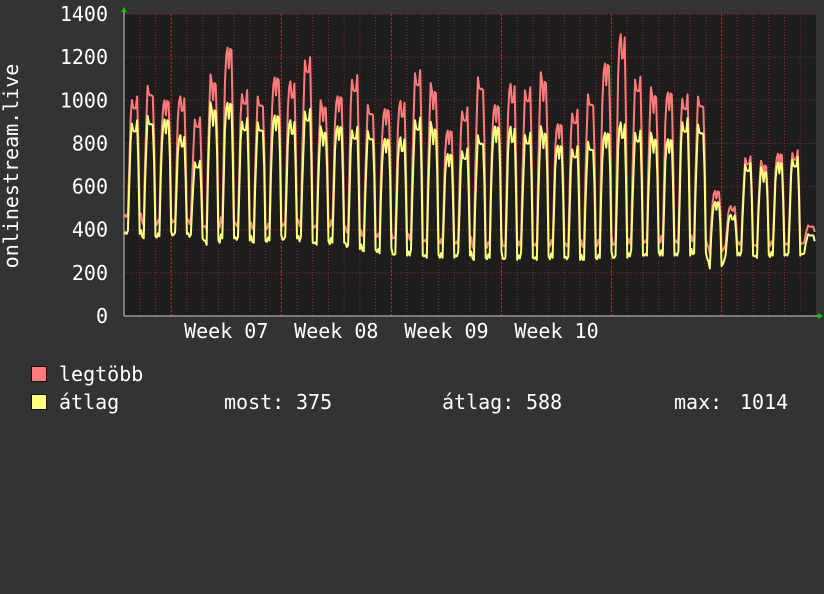 This screenshot has height=594, width=824. What do you see at coordinates (84, 165) in the screenshot?
I see `y-tick-labels: 0 200 400 600 800 1000 1200 1400` at bounding box center [84, 165].